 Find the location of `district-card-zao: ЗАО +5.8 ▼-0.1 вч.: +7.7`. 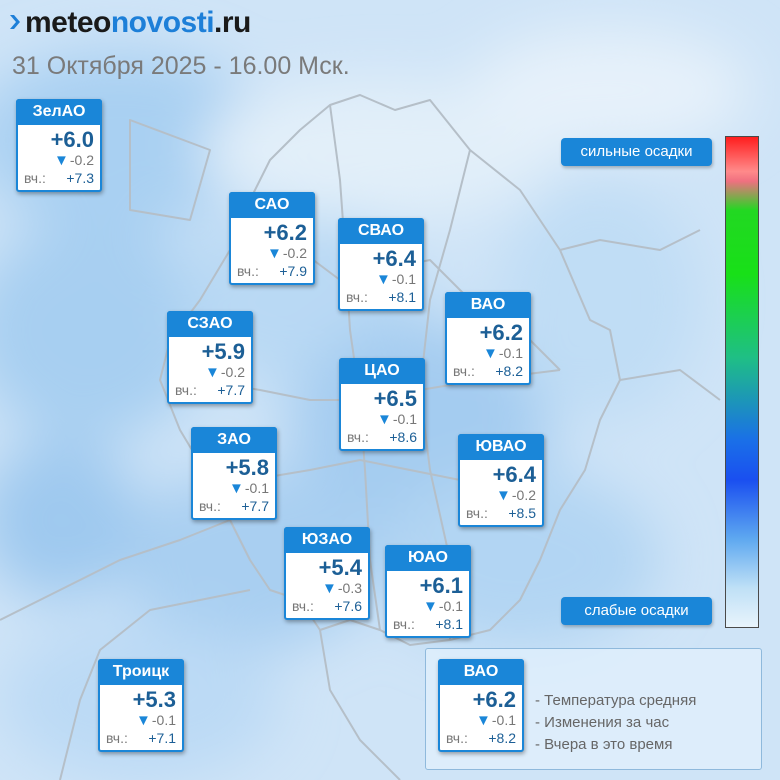

district-card-zao: ЗАО +5.8 ▼-0.1 вч.: +7.7 is located at coordinates (234, 473).